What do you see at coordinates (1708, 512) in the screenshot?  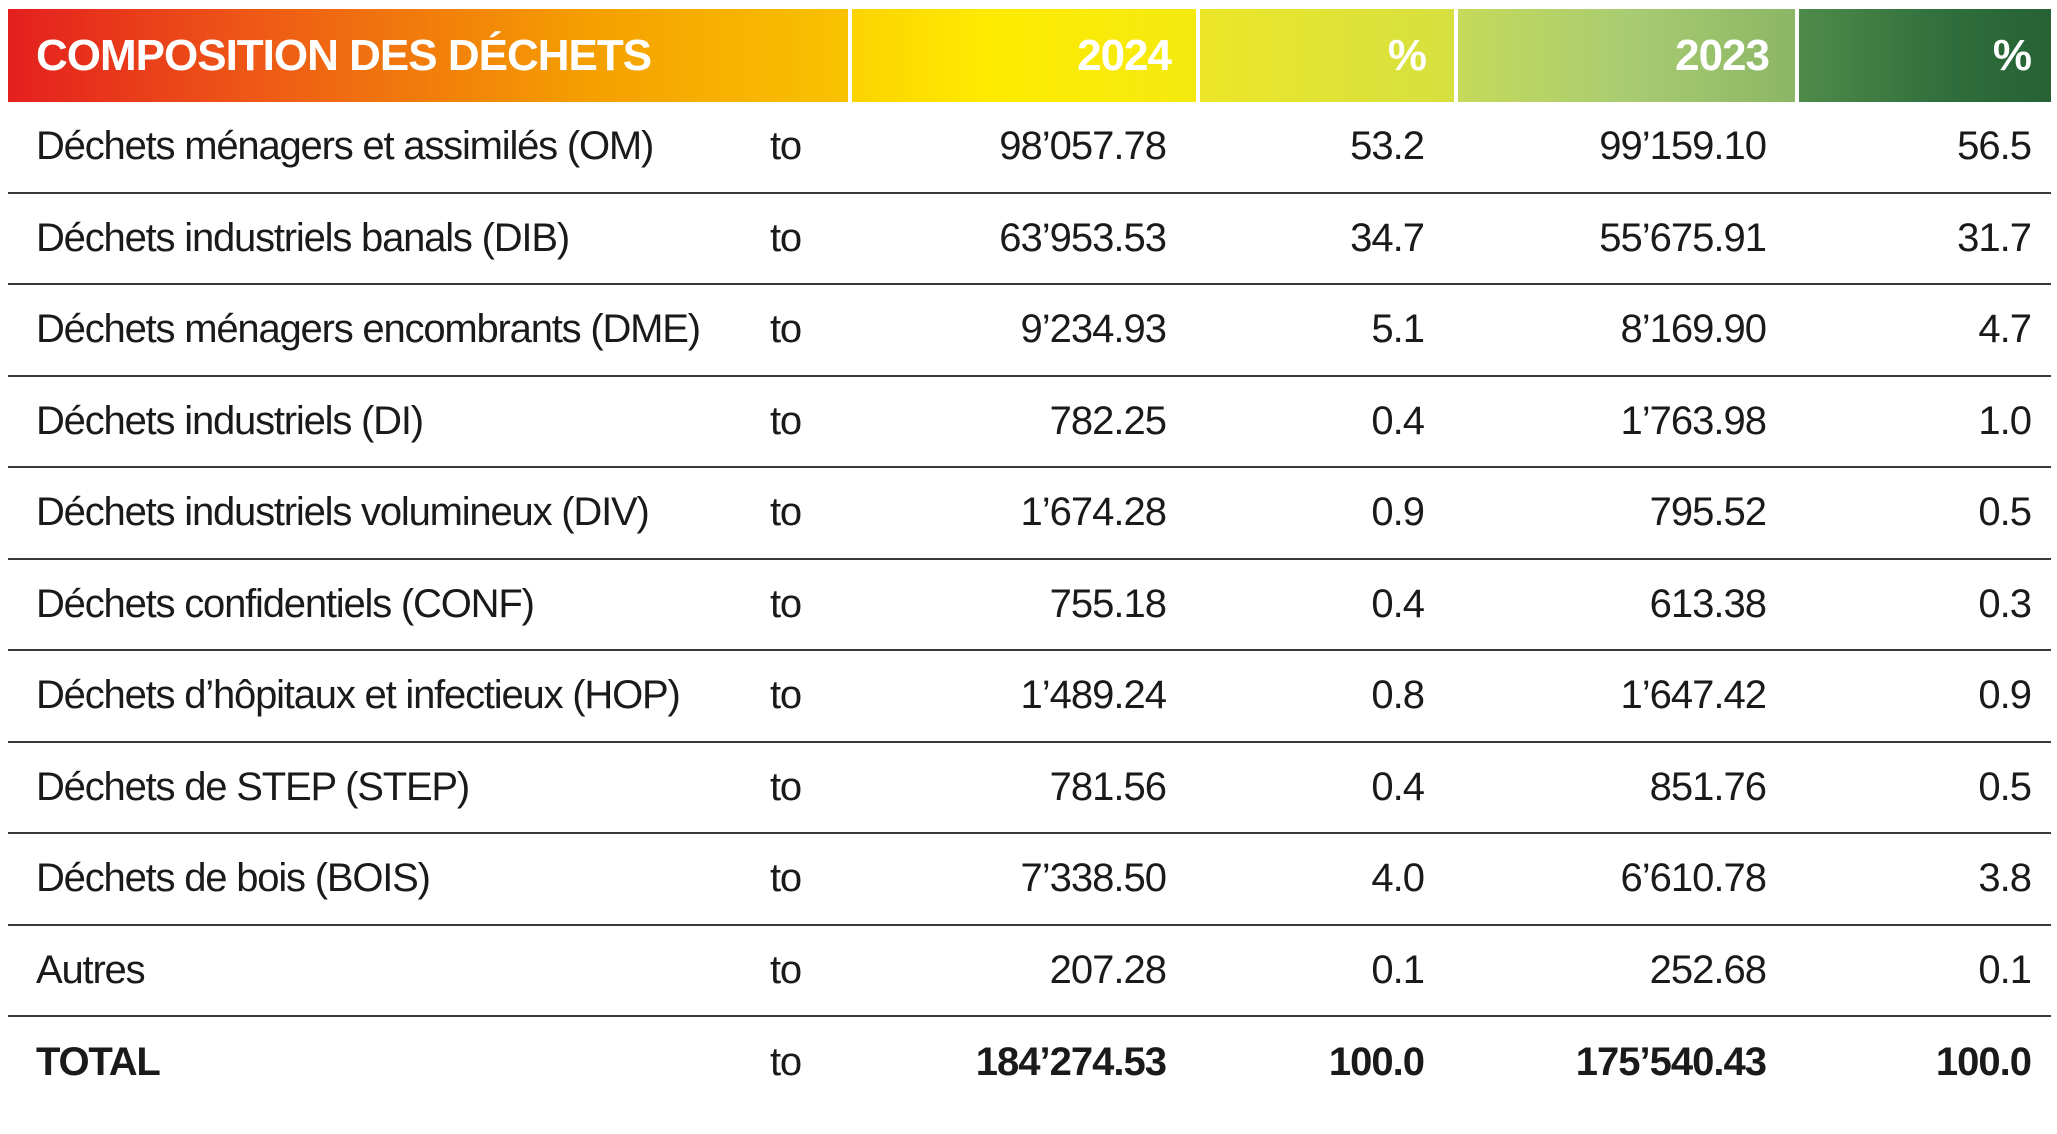 I see `row-value-2023: 795.52` at bounding box center [1708, 512].